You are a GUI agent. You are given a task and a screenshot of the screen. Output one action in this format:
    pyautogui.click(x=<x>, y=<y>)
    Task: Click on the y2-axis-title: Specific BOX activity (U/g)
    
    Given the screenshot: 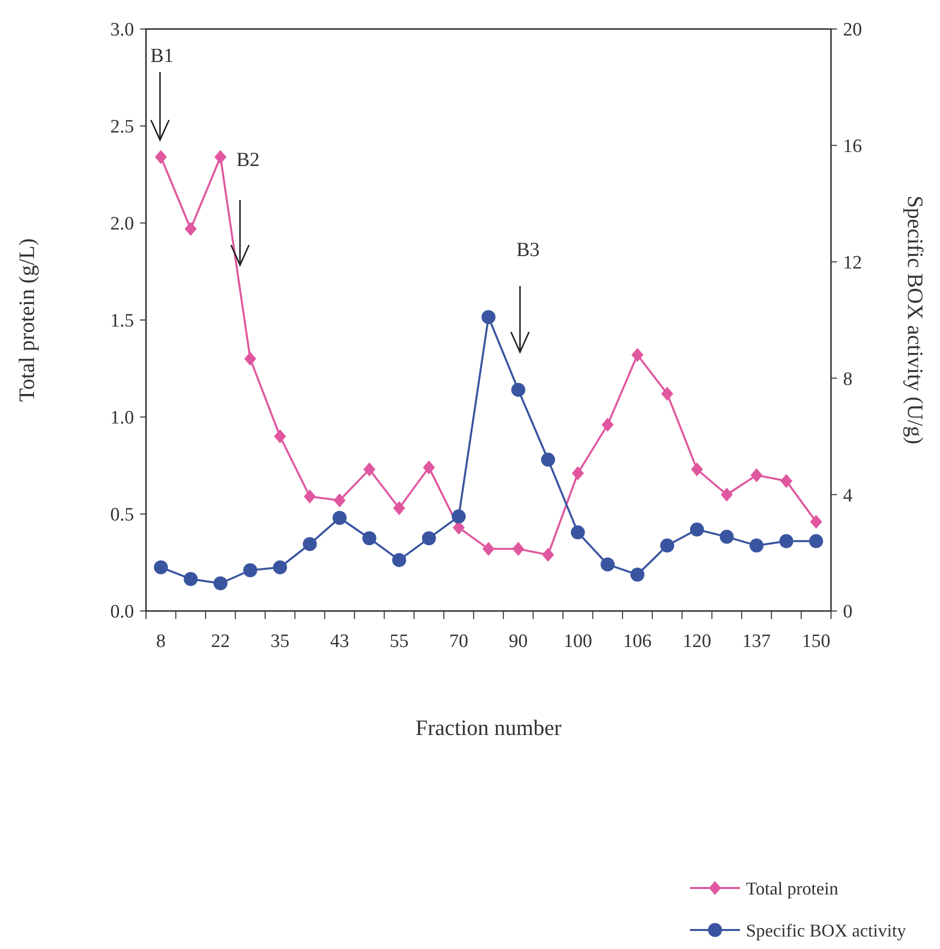 What is the action you would take?
    pyautogui.click(x=915, y=320)
    